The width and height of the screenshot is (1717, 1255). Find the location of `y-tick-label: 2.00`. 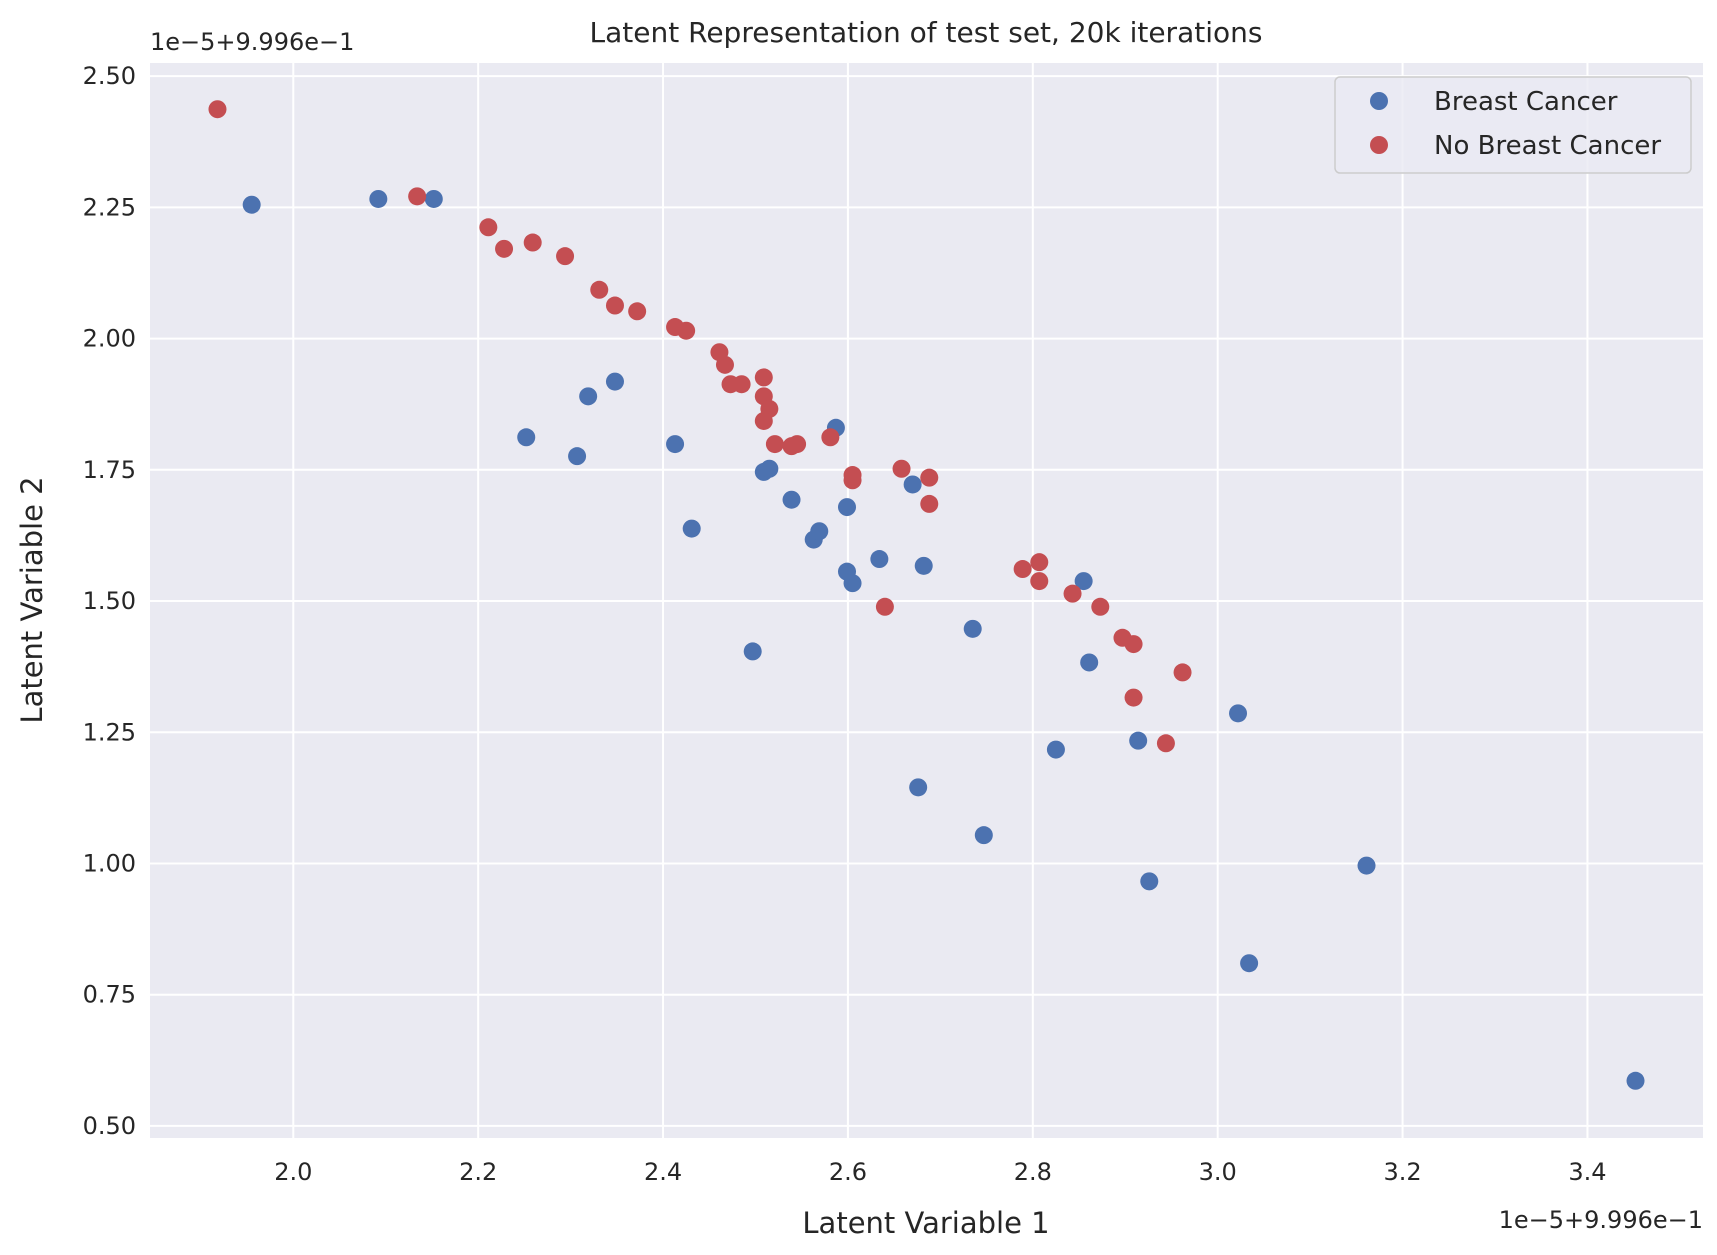

y-tick-label: 2.00 is located at coordinates (109, 339).